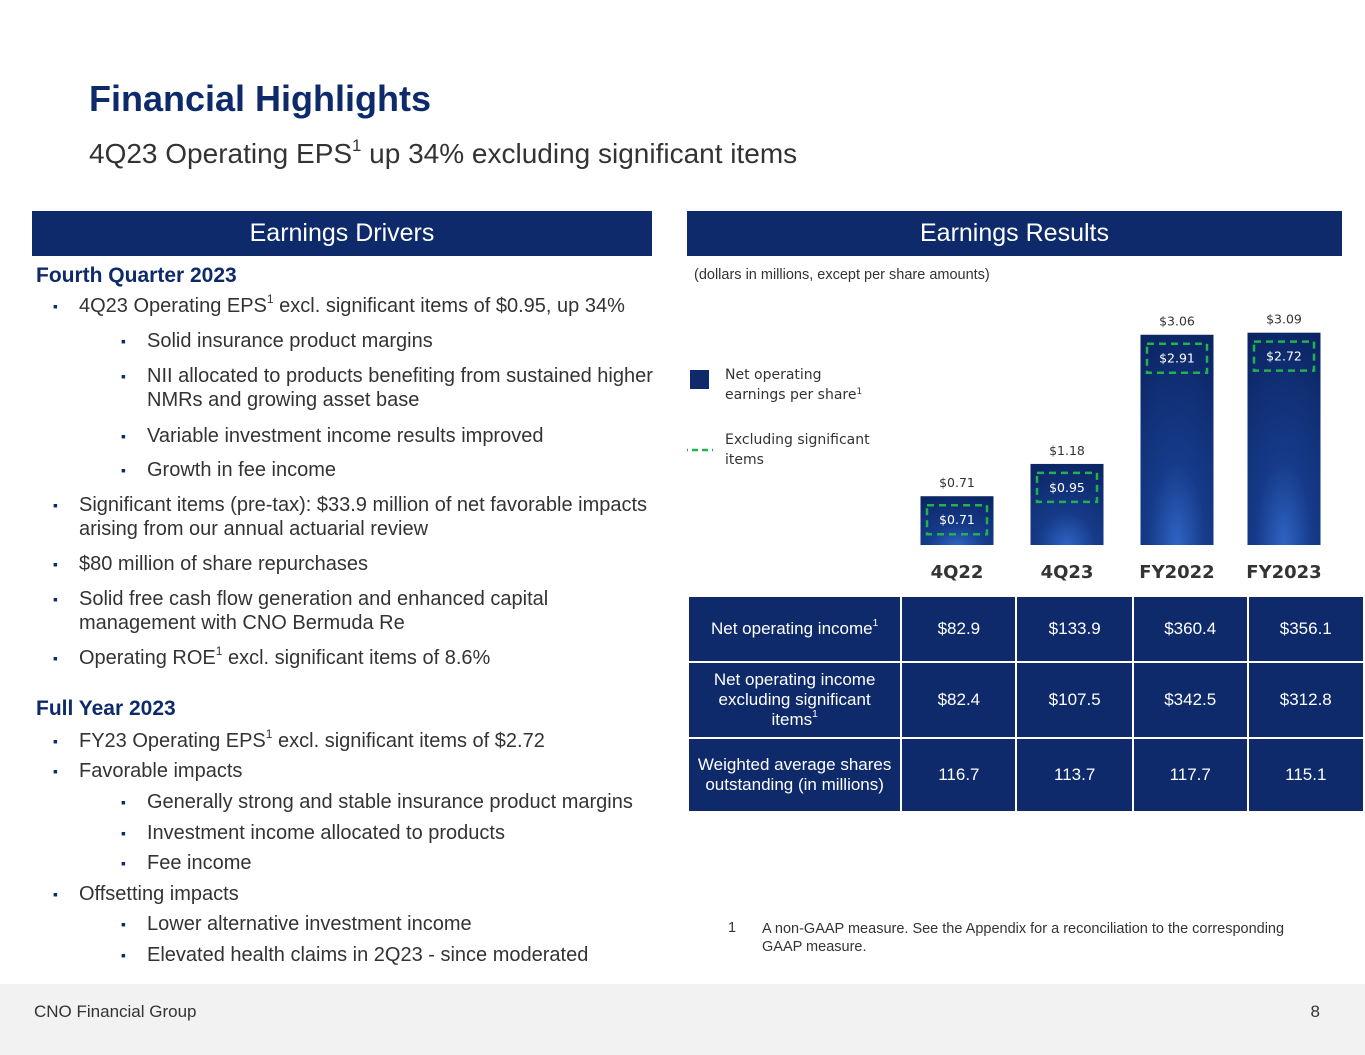  Describe the element at coordinates (342, 233) in the screenshot. I see `earnings-drivers-header: Earnings Drivers` at that location.